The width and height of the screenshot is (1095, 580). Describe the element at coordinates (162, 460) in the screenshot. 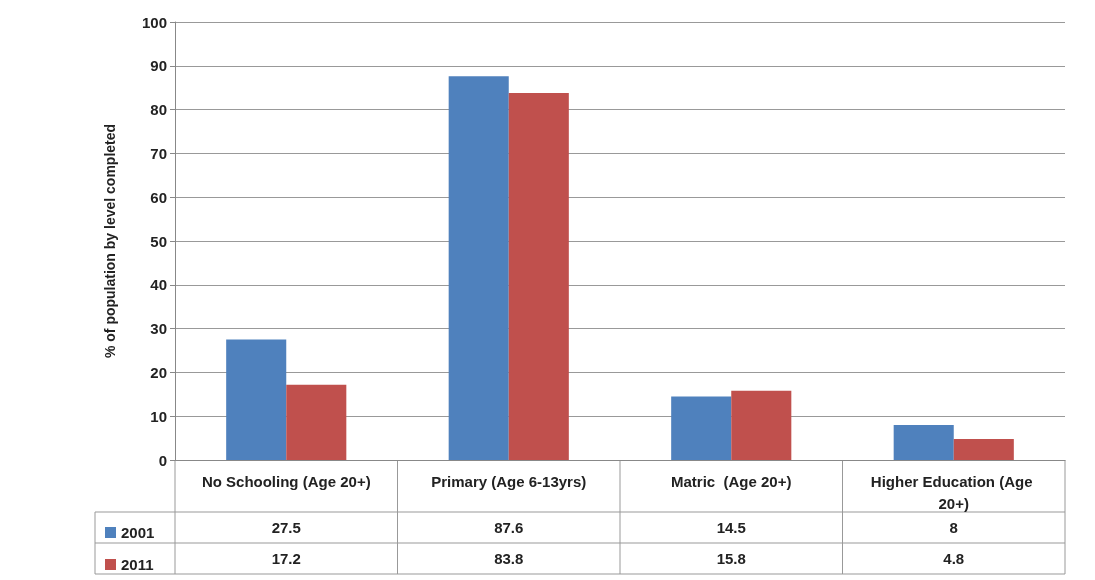

I see `y-tick-label: 0` at that location.